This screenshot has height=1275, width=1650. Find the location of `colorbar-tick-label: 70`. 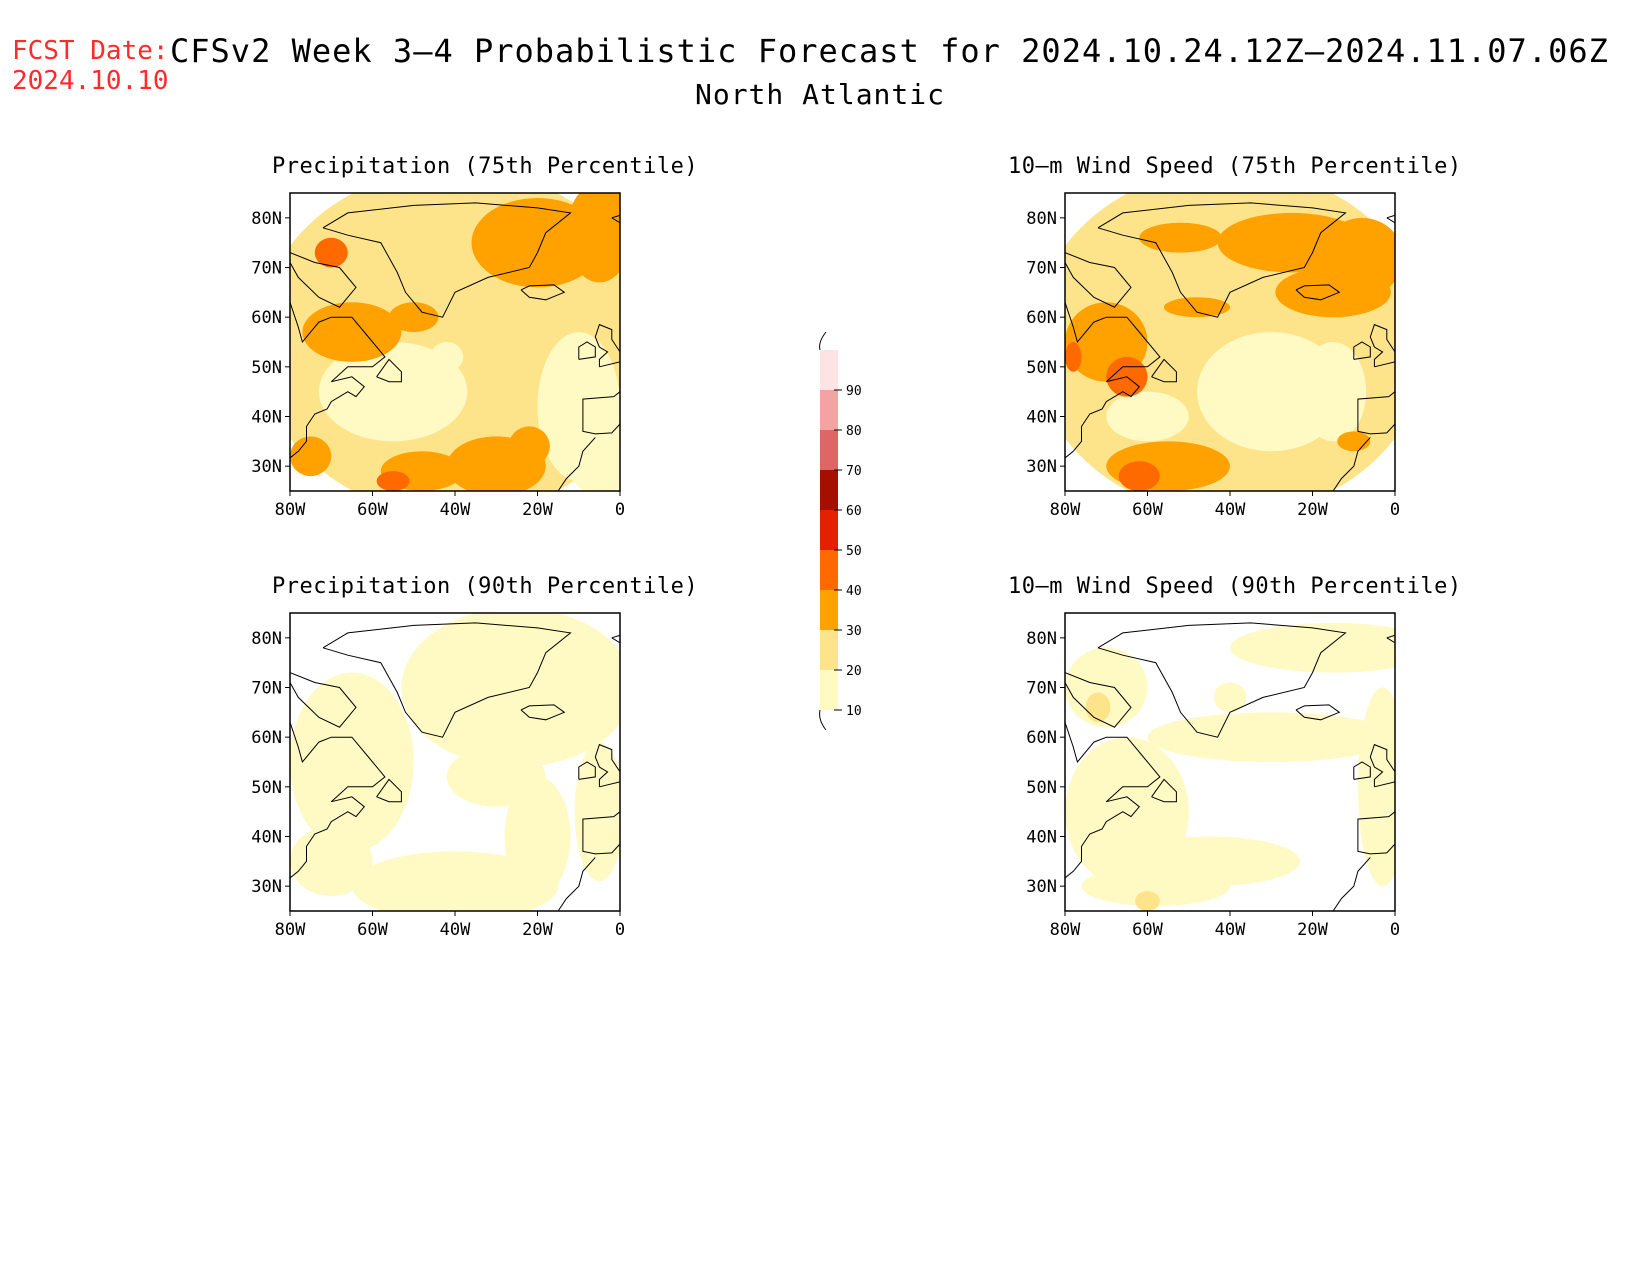

colorbar-tick-label: 70 is located at coordinates (854, 471).